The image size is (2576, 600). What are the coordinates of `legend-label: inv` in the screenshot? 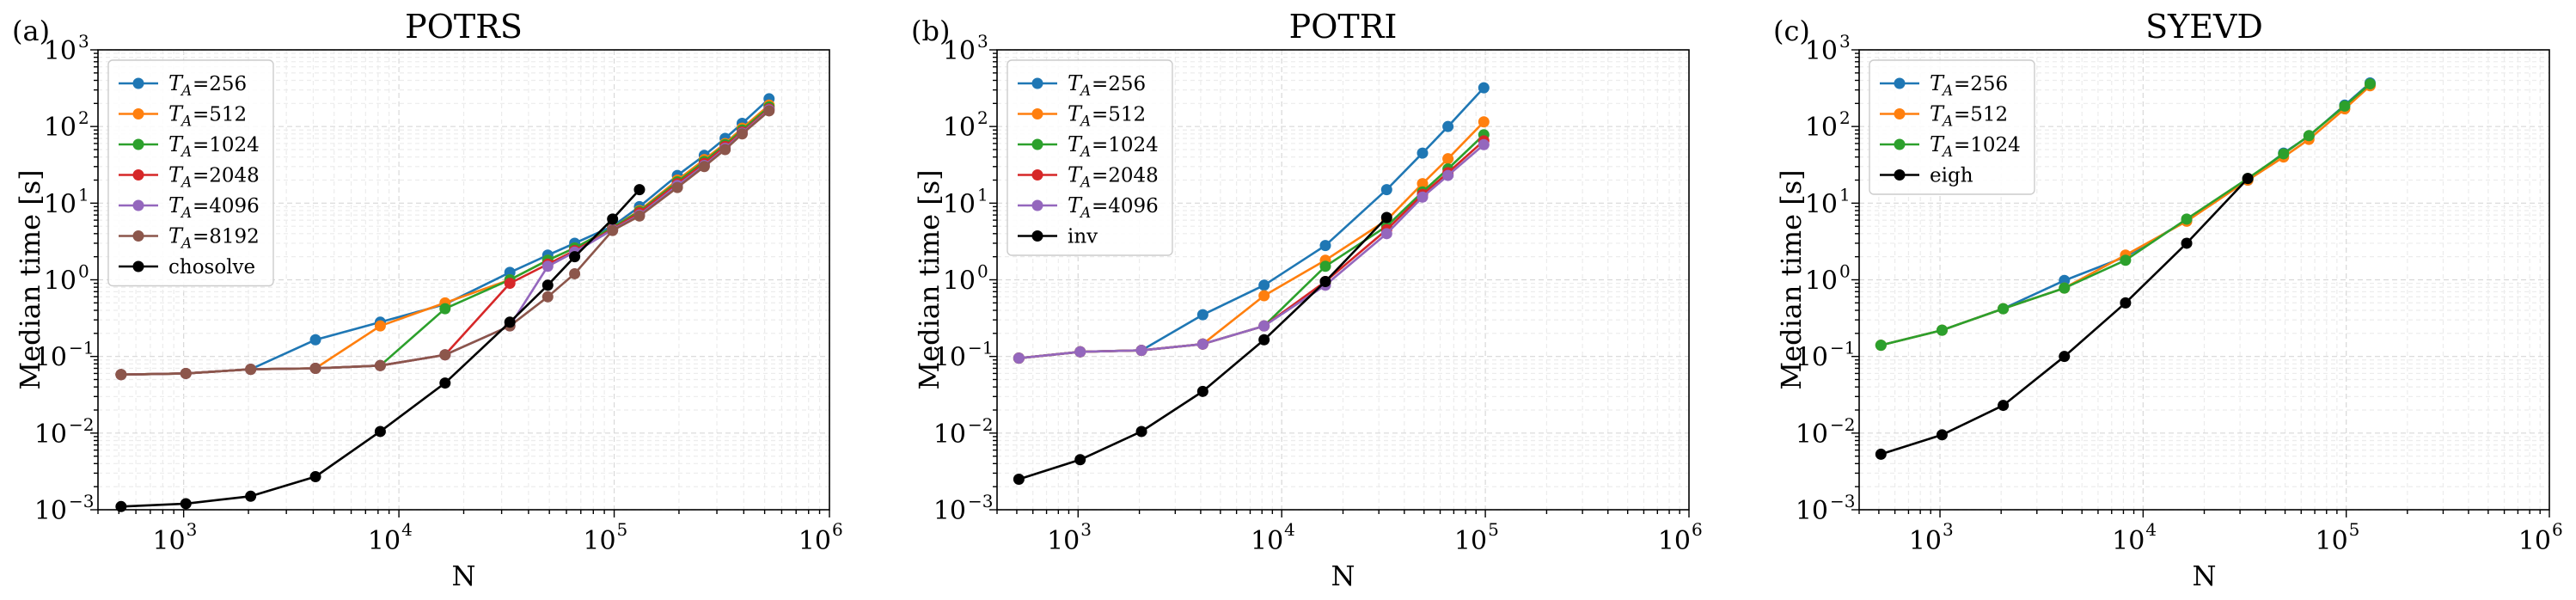 It's located at (1083, 237).